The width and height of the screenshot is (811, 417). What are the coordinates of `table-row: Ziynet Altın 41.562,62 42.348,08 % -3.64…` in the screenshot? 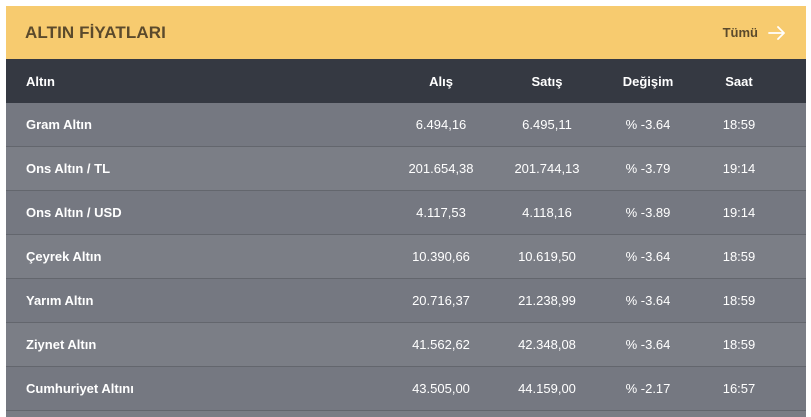 It's located at (406, 345).